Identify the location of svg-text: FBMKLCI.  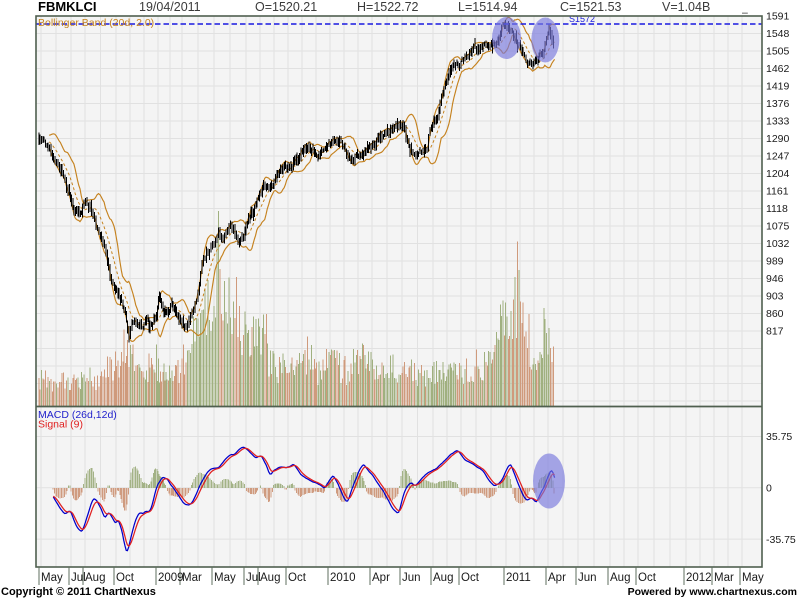
(67, 7).